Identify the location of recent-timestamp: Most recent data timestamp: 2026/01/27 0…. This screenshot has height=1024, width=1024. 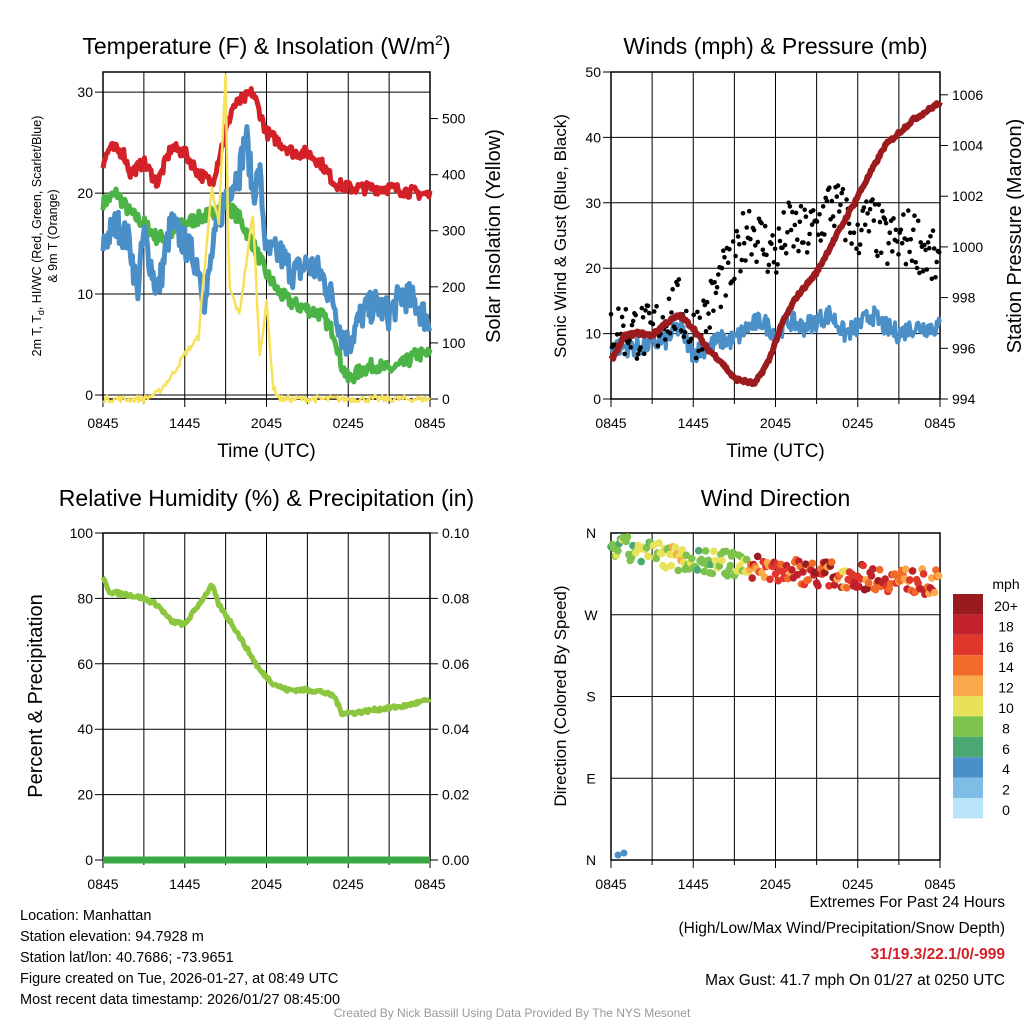
(180, 1000).